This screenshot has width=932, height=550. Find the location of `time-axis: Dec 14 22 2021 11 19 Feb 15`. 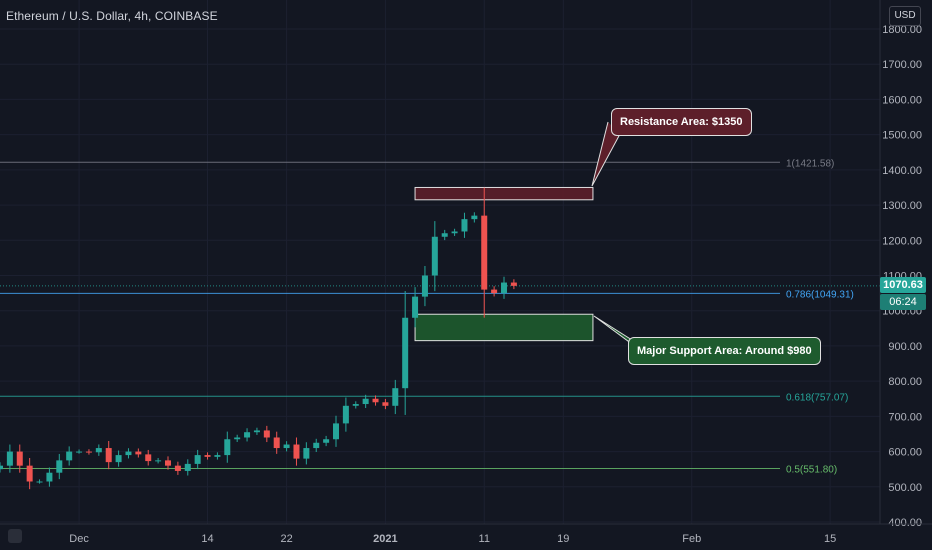

time-axis: Dec 14 22 2021 11 19 Feb 15 is located at coordinates (466, 534).